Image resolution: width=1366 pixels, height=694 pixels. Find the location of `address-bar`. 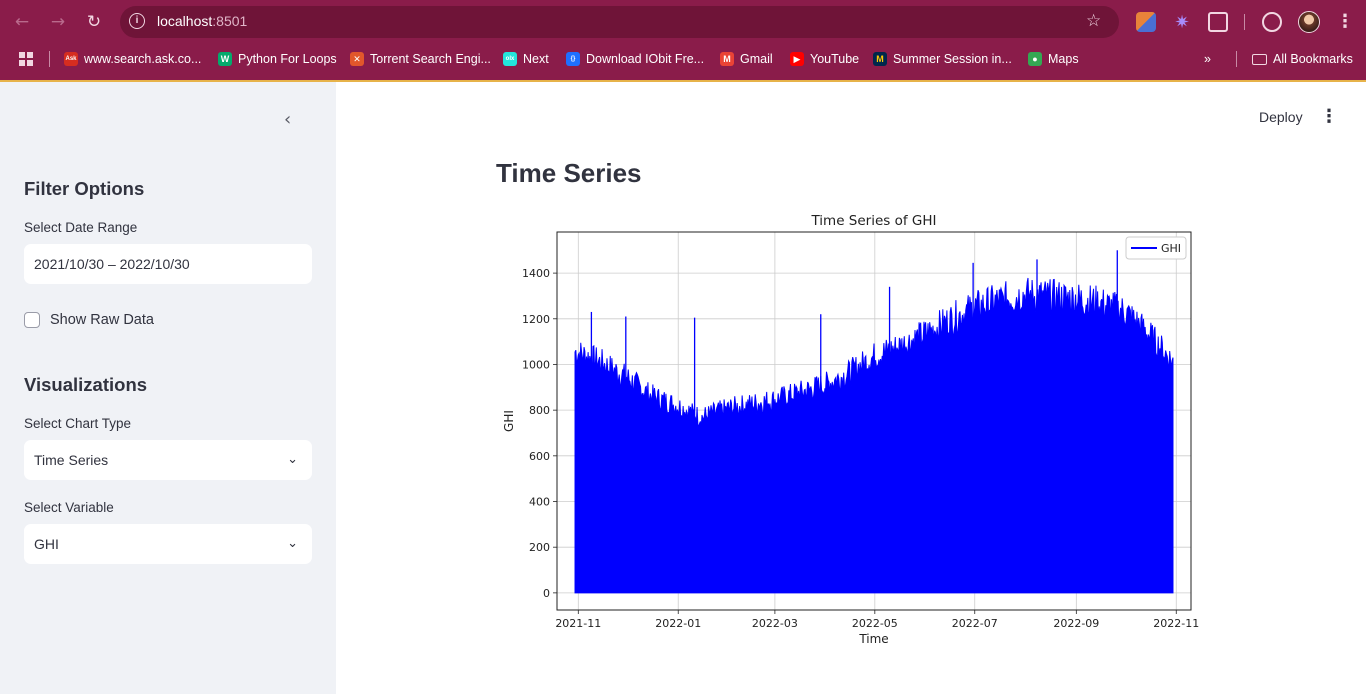

address-bar is located at coordinates (619, 22).